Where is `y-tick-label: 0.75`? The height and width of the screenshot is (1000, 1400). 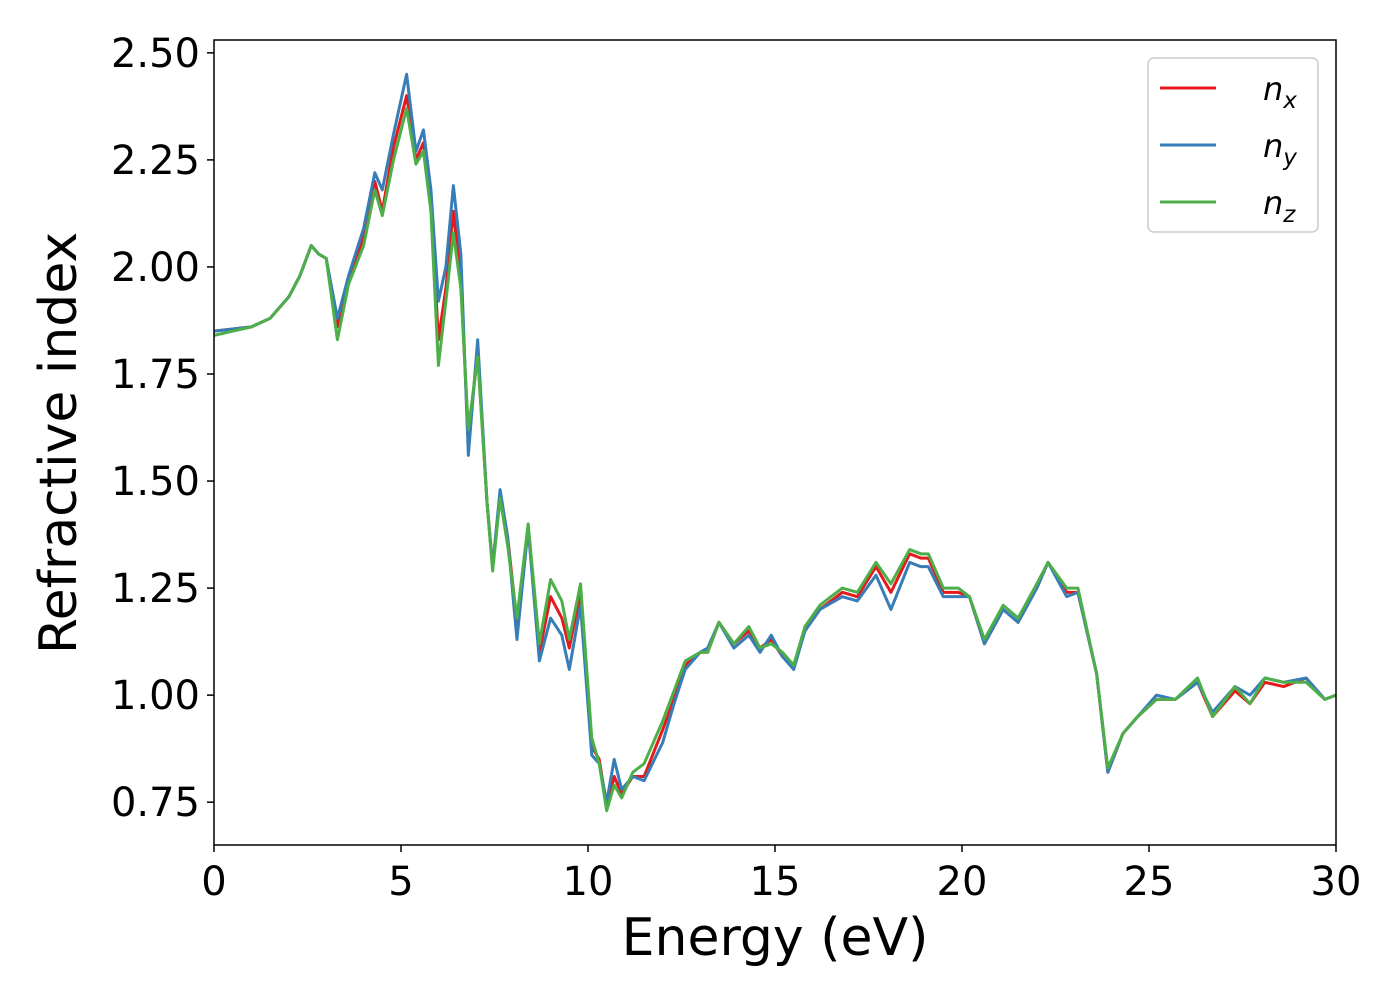
y-tick-label: 0.75 is located at coordinates (155, 803).